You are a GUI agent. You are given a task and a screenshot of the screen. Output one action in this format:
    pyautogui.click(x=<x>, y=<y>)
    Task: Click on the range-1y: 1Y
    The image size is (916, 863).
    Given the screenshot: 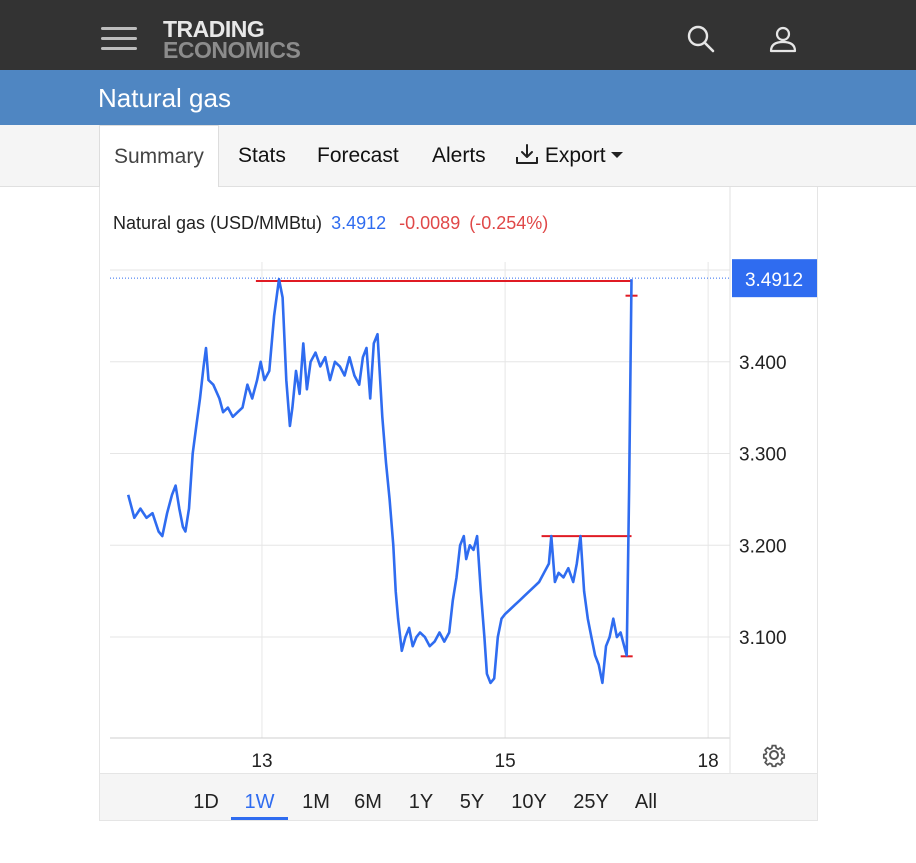 What is the action you would take?
    pyautogui.click(x=421, y=797)
    